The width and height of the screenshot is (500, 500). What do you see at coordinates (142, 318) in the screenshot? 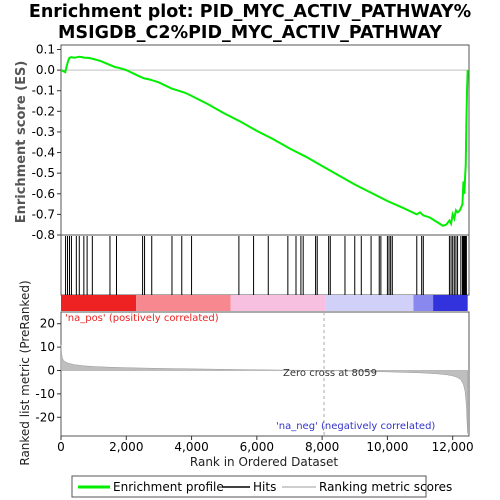
I see `na-pos-label: 'na_pos' (positively correlated)` at bounding box center [142, 318].